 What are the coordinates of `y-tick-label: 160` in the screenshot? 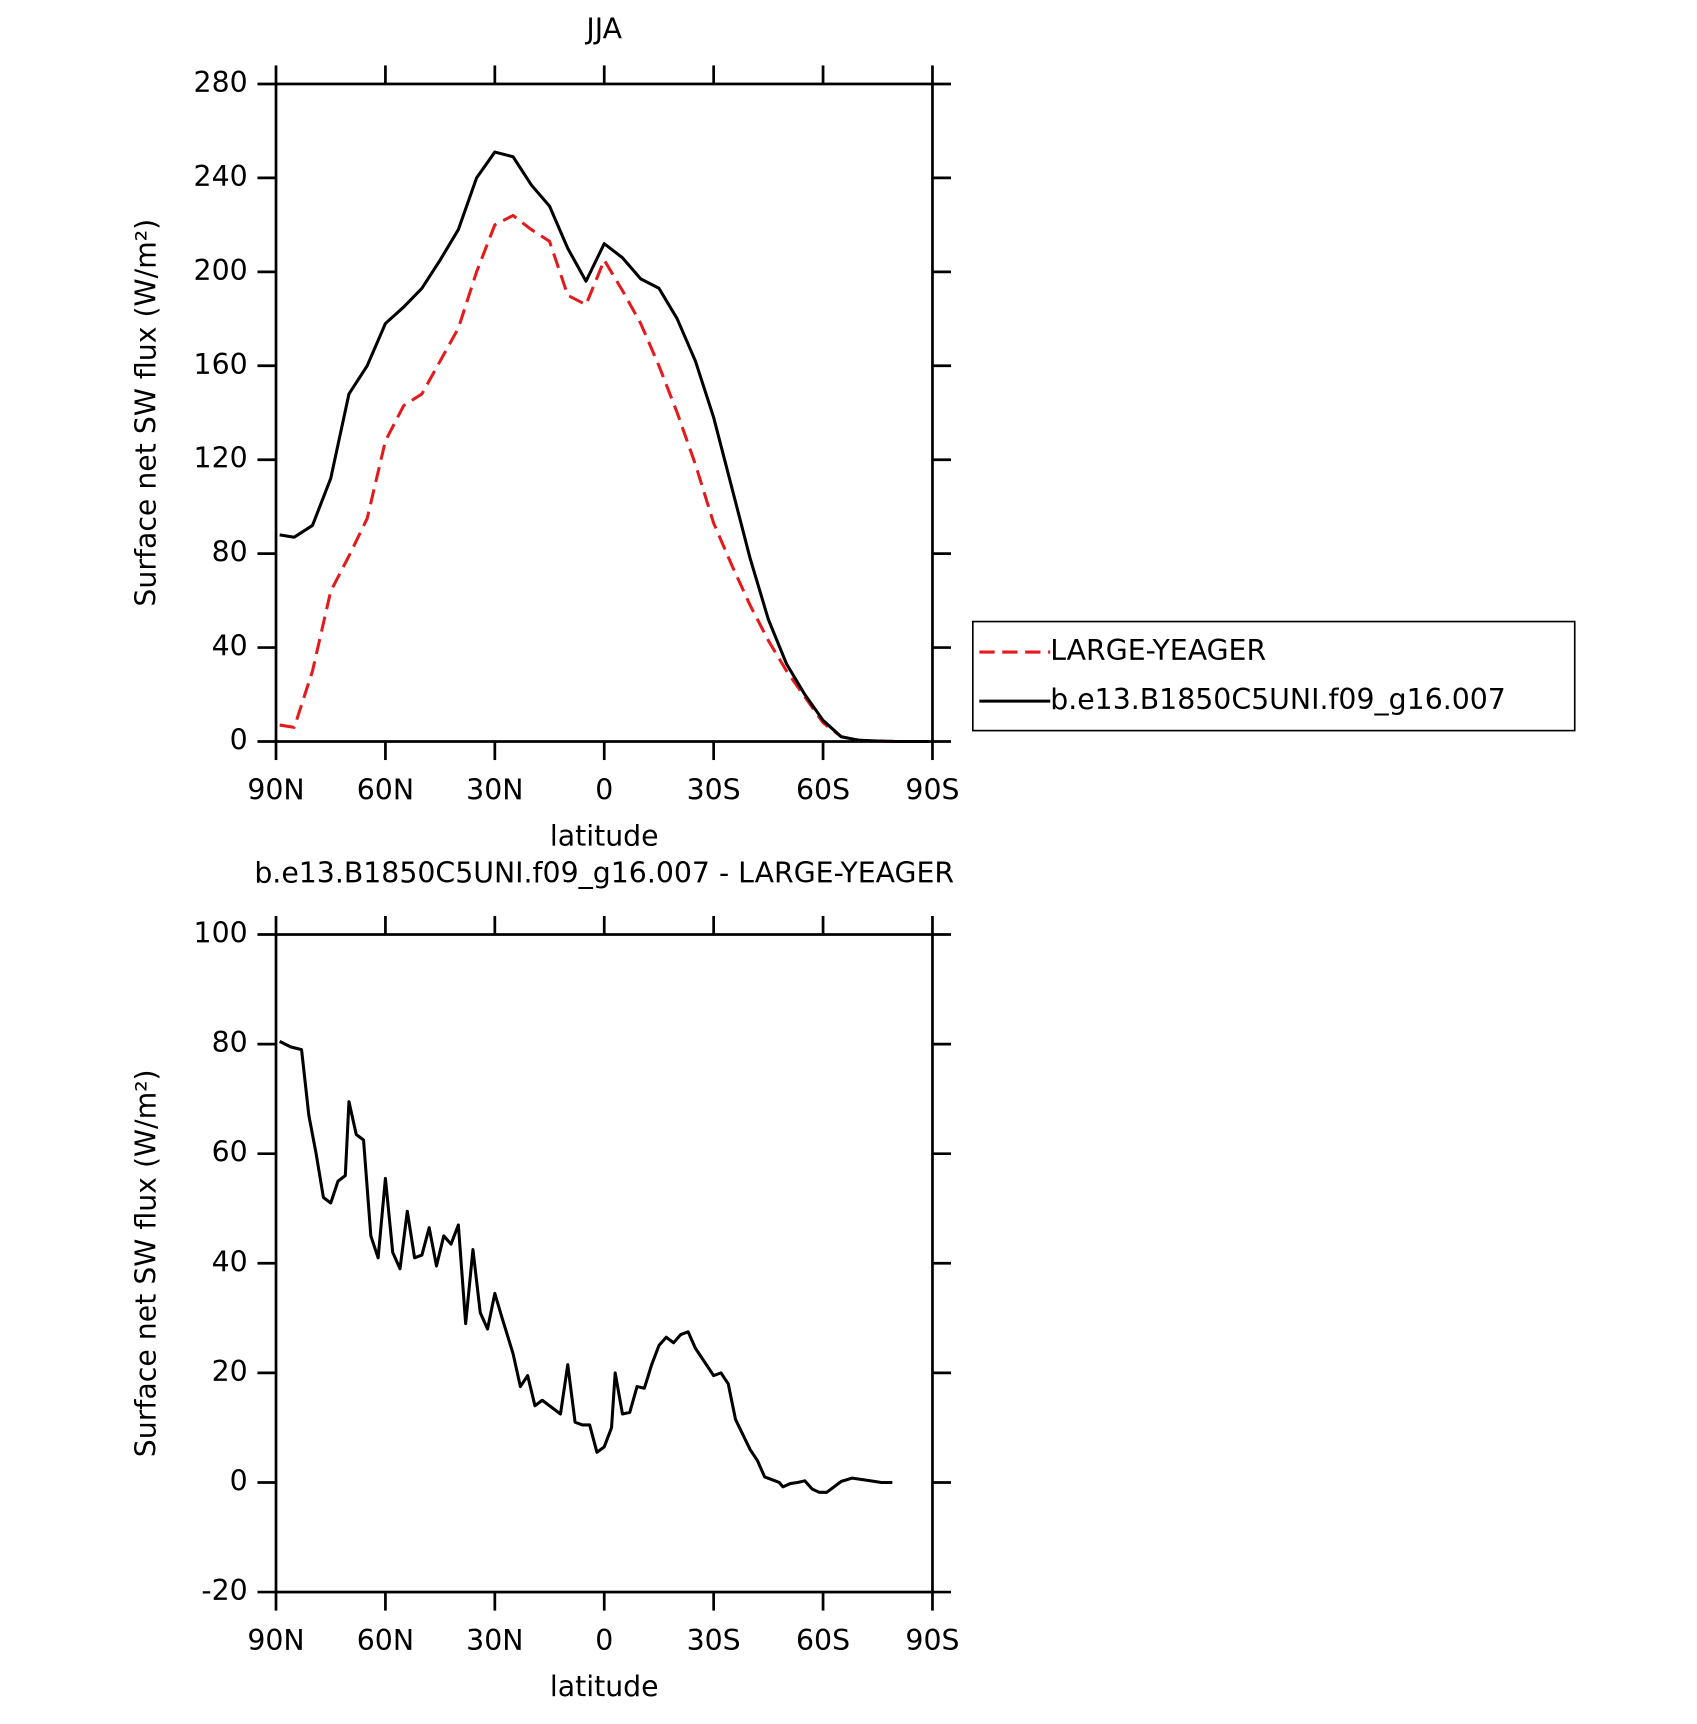 It's located at (221, 364).